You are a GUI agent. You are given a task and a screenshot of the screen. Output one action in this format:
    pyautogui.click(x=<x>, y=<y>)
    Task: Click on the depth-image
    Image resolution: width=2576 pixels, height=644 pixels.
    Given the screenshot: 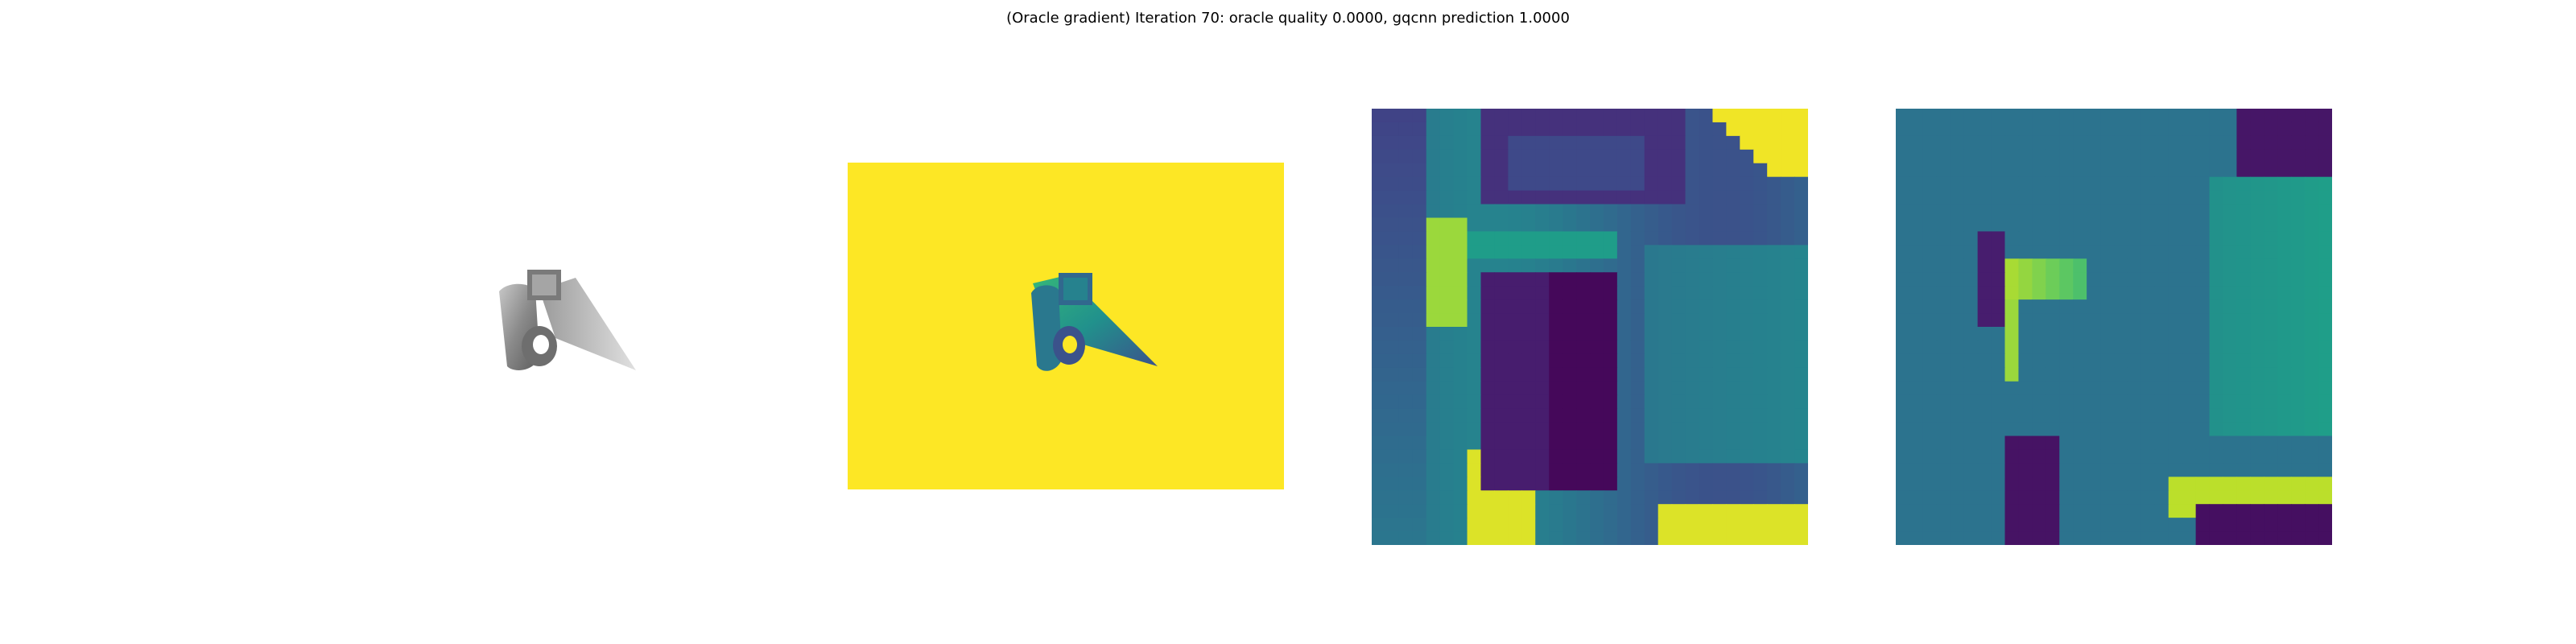 What is the action you would take?
    pyautogui.click(x=1066, y=326)
    